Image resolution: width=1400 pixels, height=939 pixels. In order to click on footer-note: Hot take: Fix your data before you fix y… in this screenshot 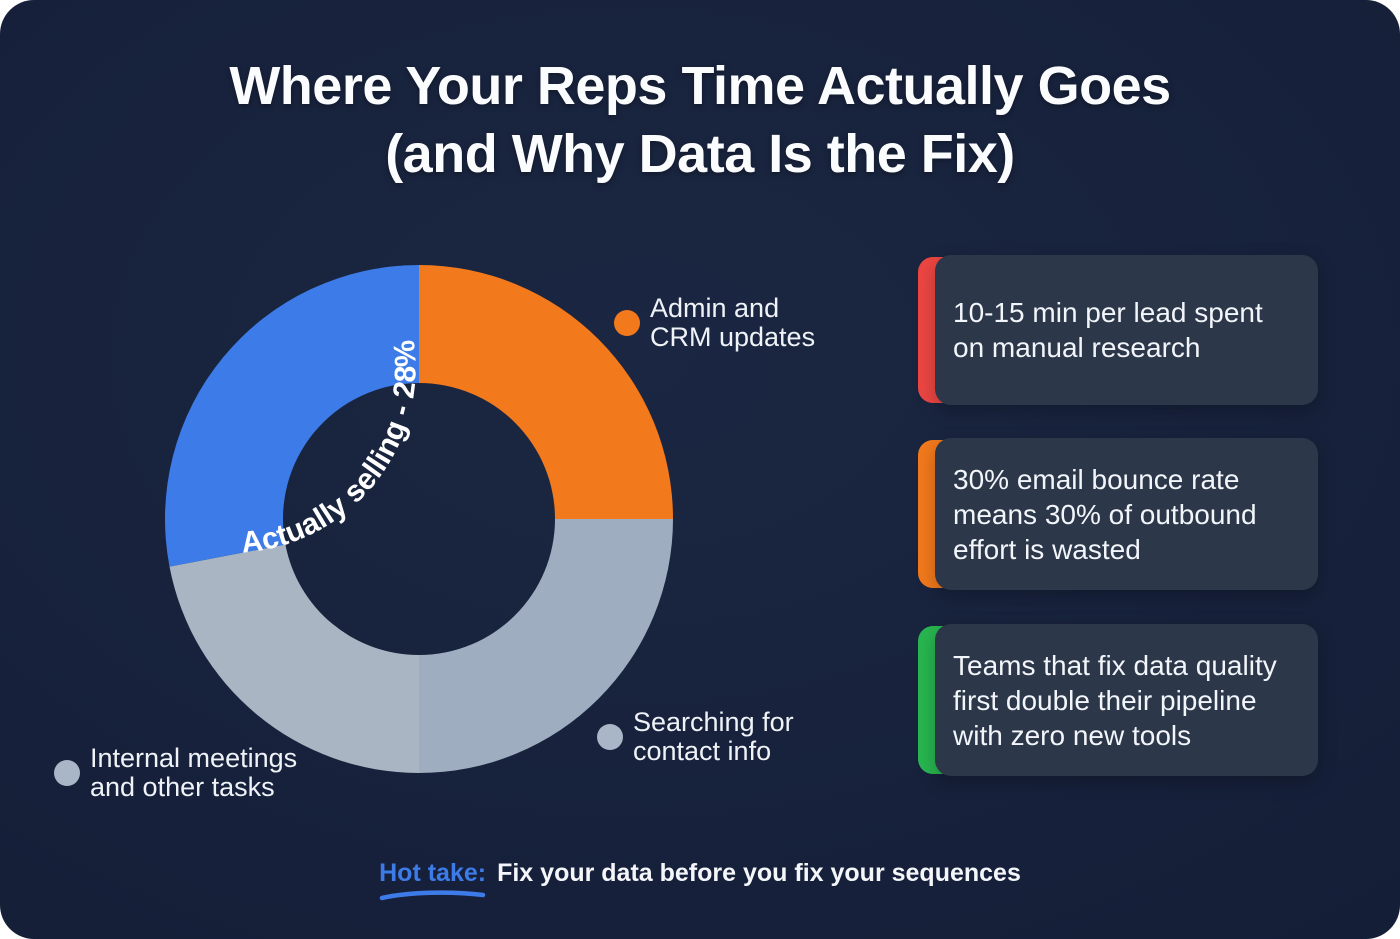, I will do `click(700, 880)`.